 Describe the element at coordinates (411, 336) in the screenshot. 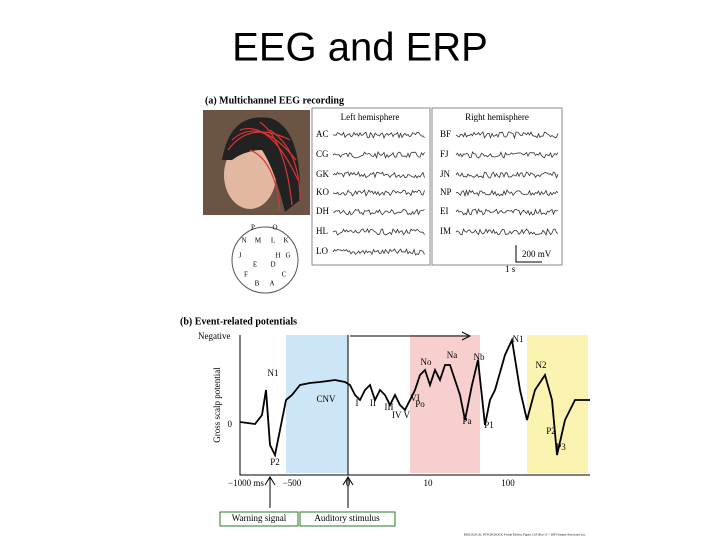

I see `time-arrow` at that location.